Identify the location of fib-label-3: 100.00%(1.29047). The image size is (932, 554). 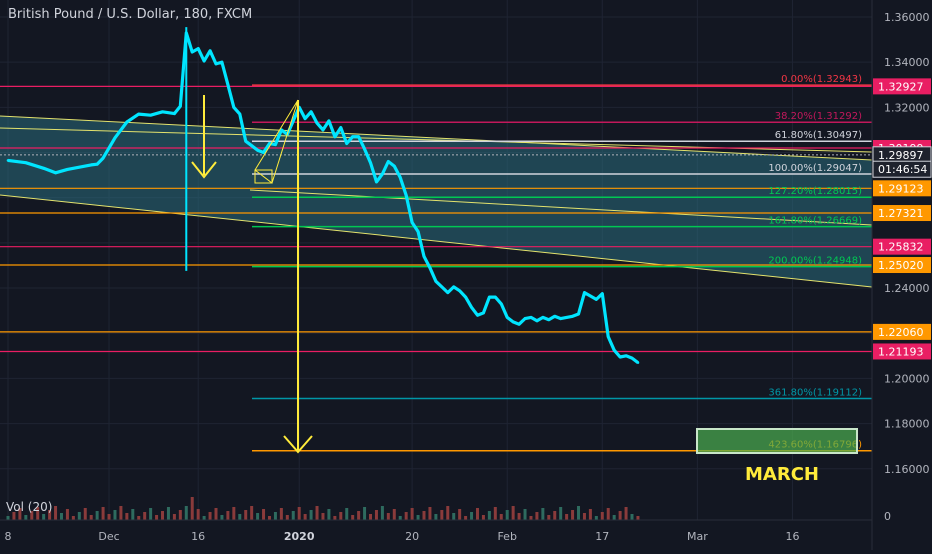
(815, 168).